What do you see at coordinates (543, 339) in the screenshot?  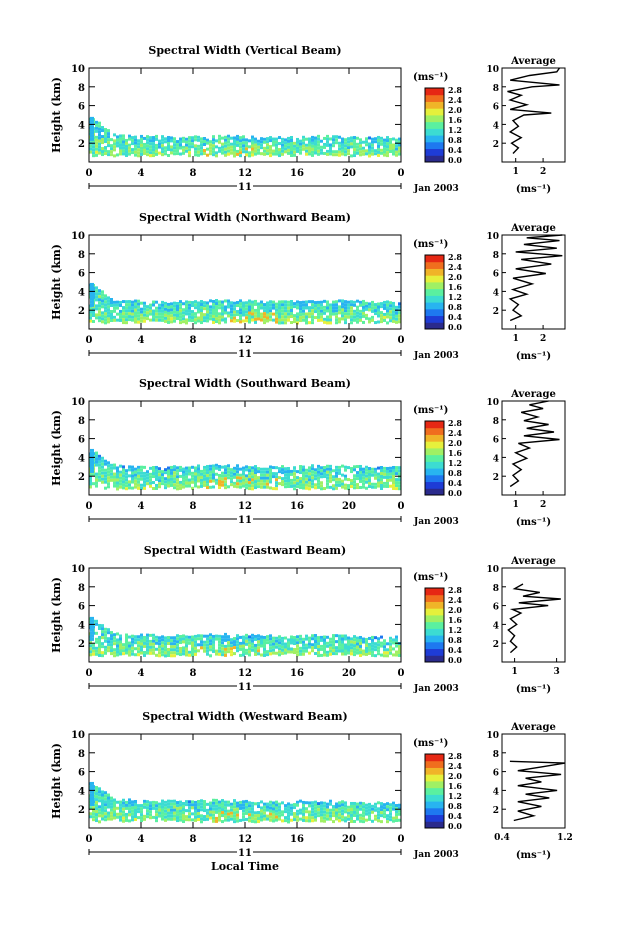 I see `average-x-tick-label: 2` at bounding box center [543, 339].